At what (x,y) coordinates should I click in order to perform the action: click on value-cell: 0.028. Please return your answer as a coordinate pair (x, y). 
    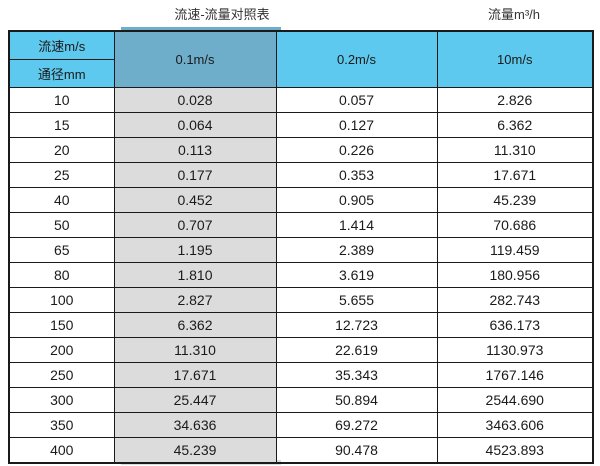
    Looking at the image, I should click on (195, 100).